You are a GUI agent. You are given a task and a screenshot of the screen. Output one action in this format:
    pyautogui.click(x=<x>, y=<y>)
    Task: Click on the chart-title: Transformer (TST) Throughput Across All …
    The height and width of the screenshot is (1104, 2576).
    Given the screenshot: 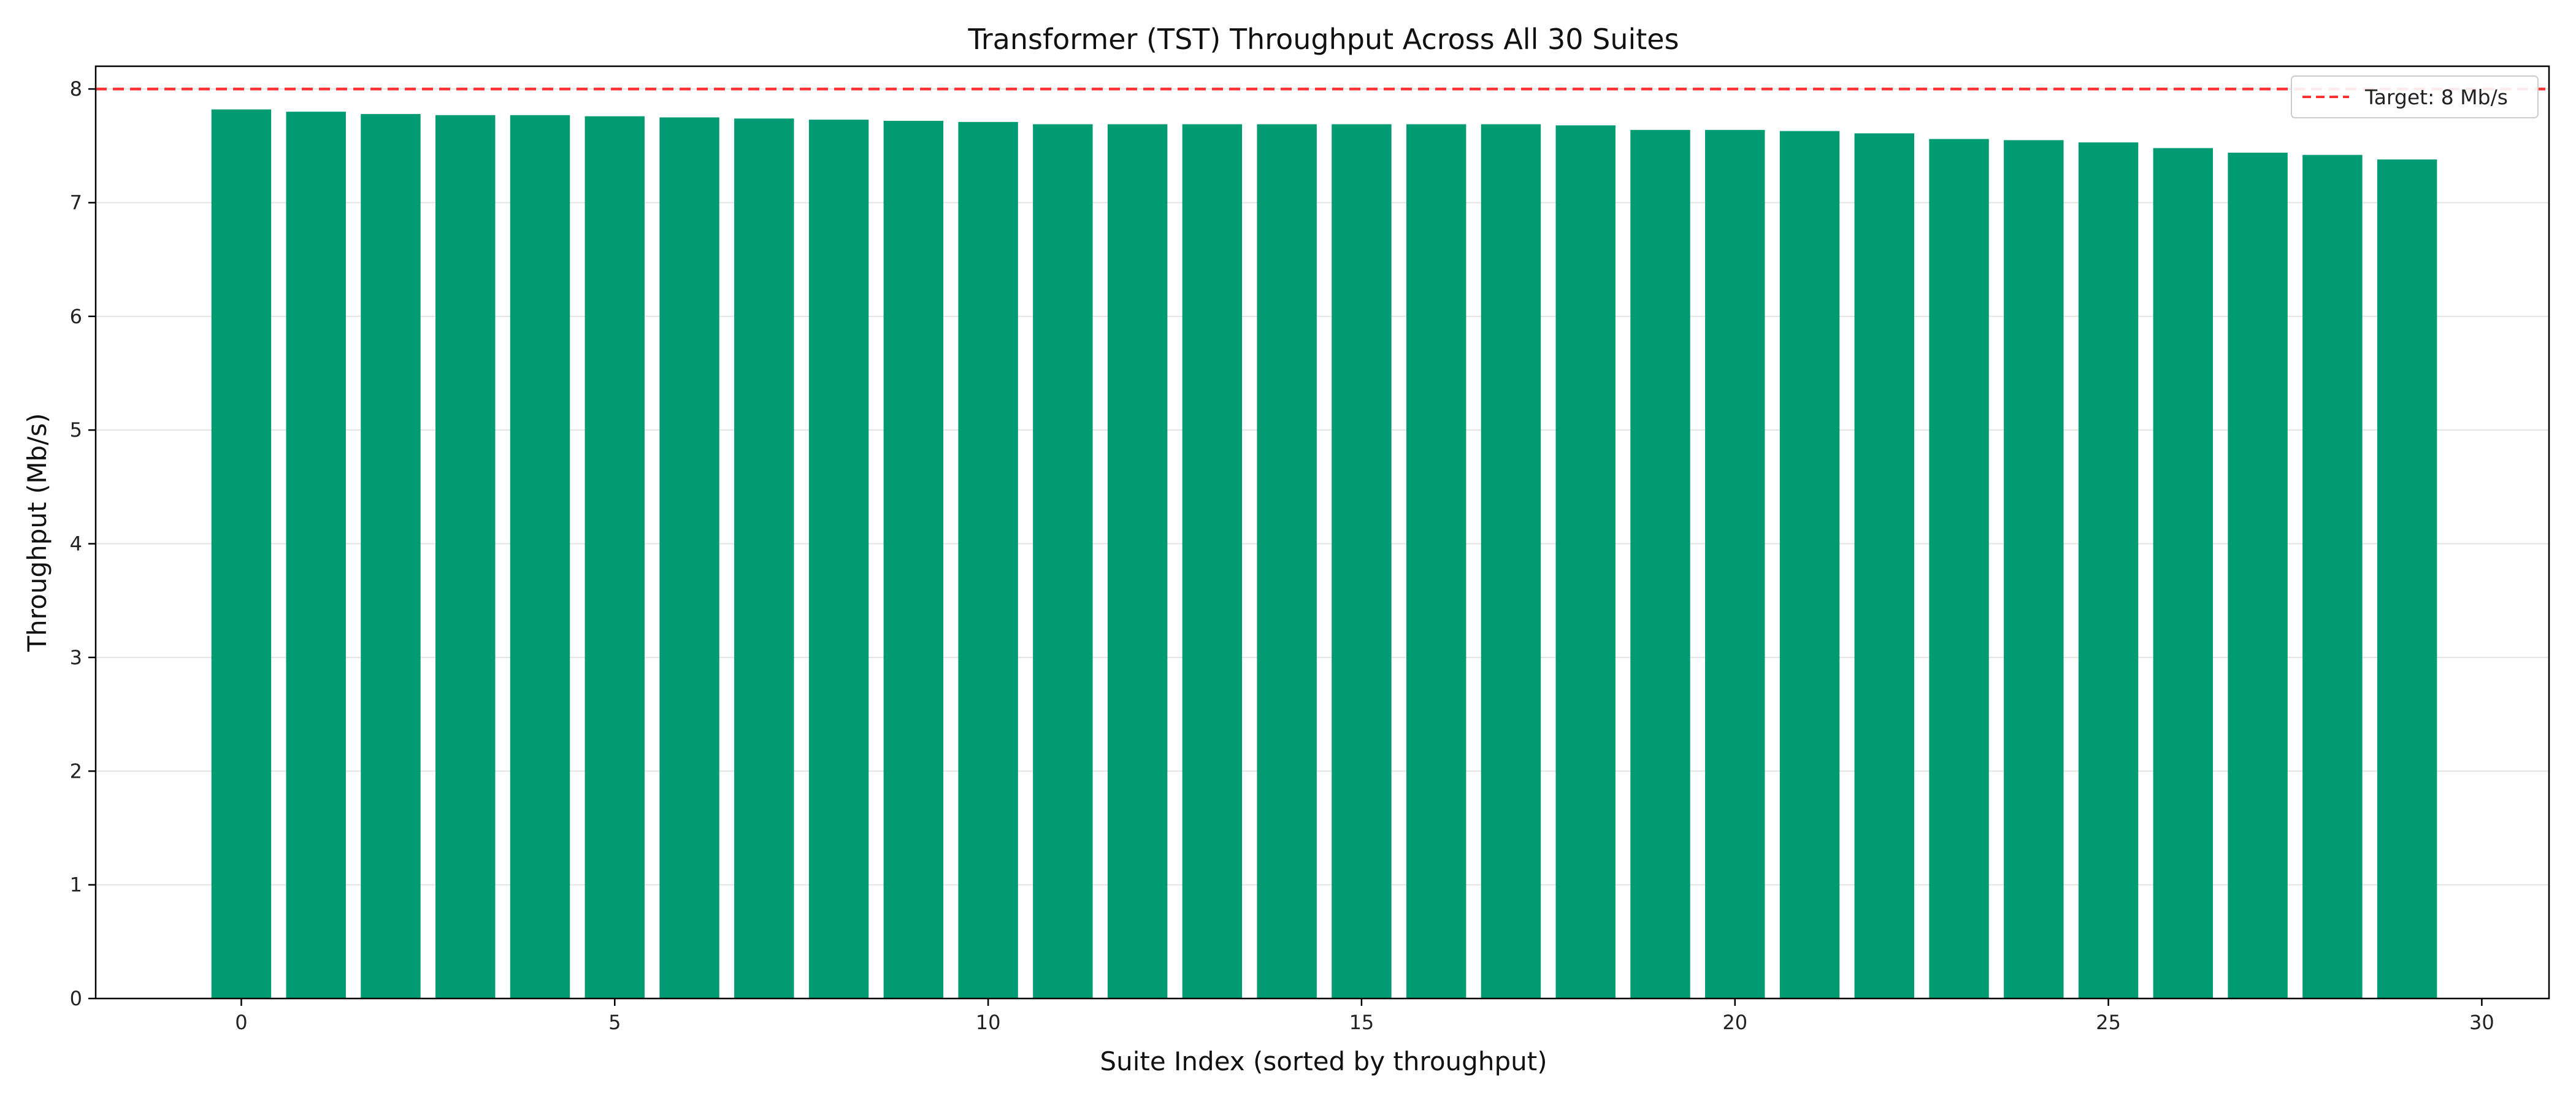 What is the action you would take?
    pyautogui.click(x=1323, y=39)
    